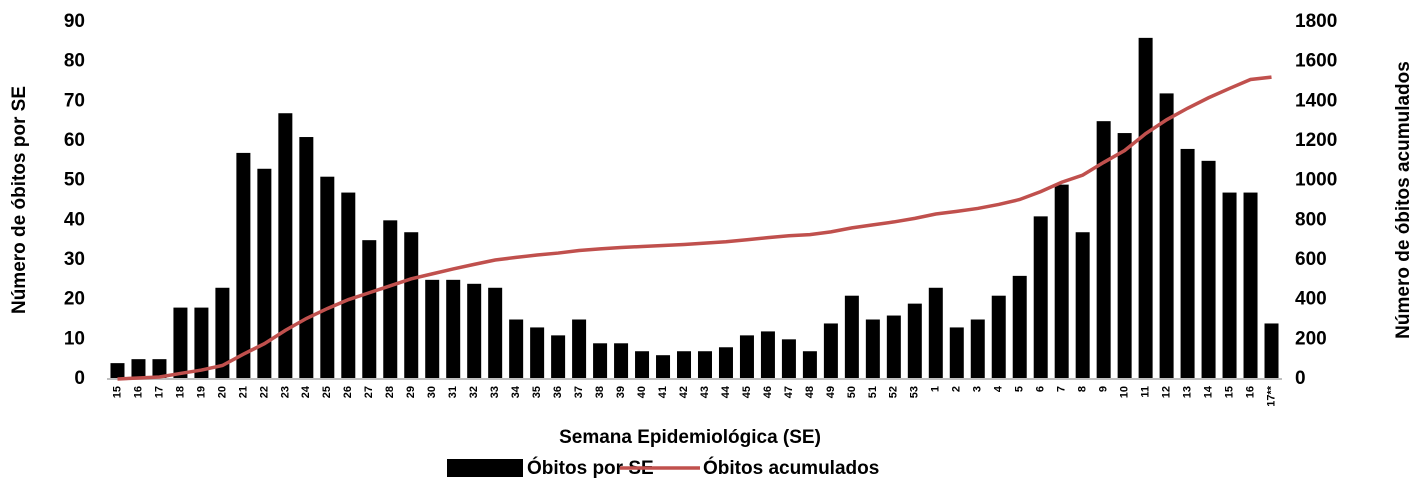 The height and width of the screenshot is (486, 1422). Describe the element at coordinates (243, 392) in the screenshot. I see `x-tick-label: 21` at that location.